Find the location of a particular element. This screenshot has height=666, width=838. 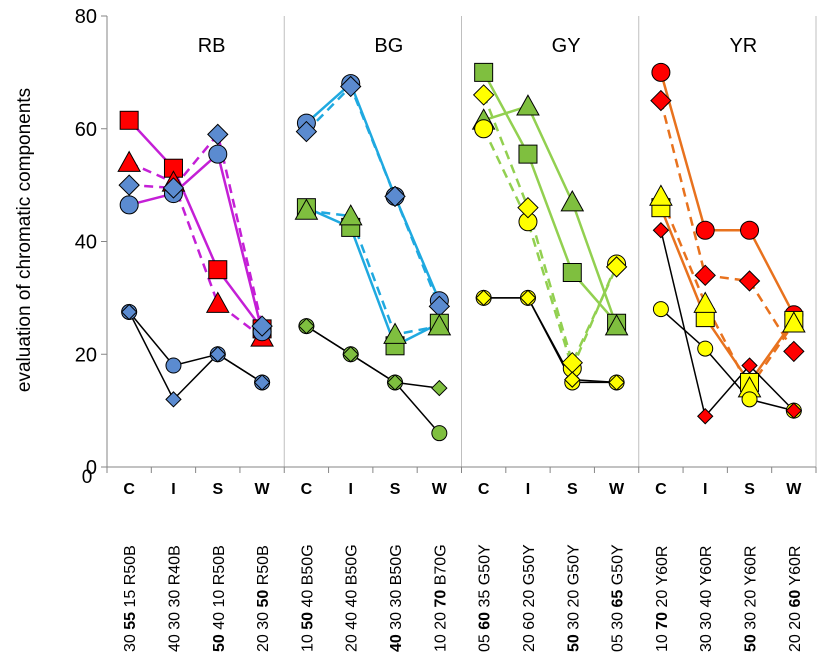

category-label: 20 30 50 R50B is located at coordinates (263, 598).